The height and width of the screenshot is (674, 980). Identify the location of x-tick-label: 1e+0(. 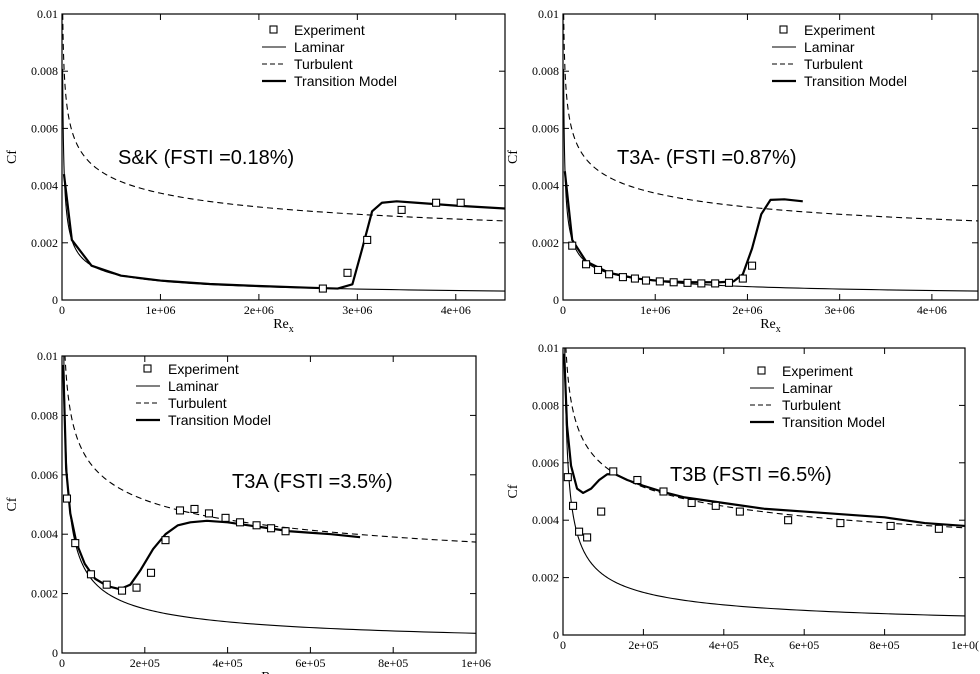
(965, 645).